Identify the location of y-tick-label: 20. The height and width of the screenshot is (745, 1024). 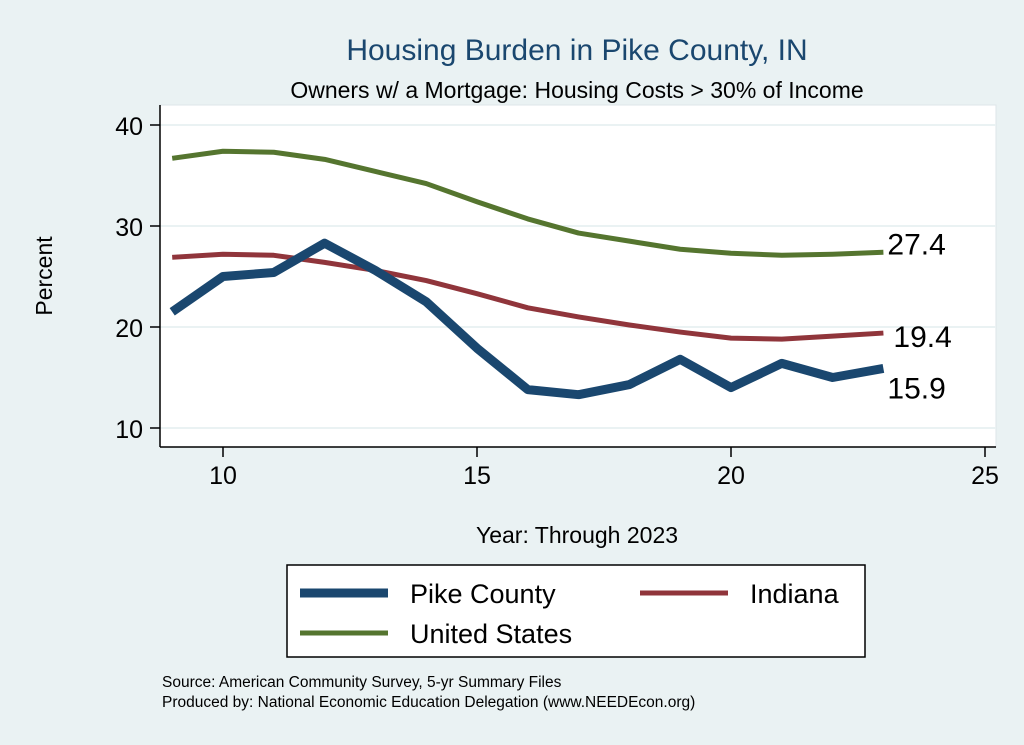
(129, 329).